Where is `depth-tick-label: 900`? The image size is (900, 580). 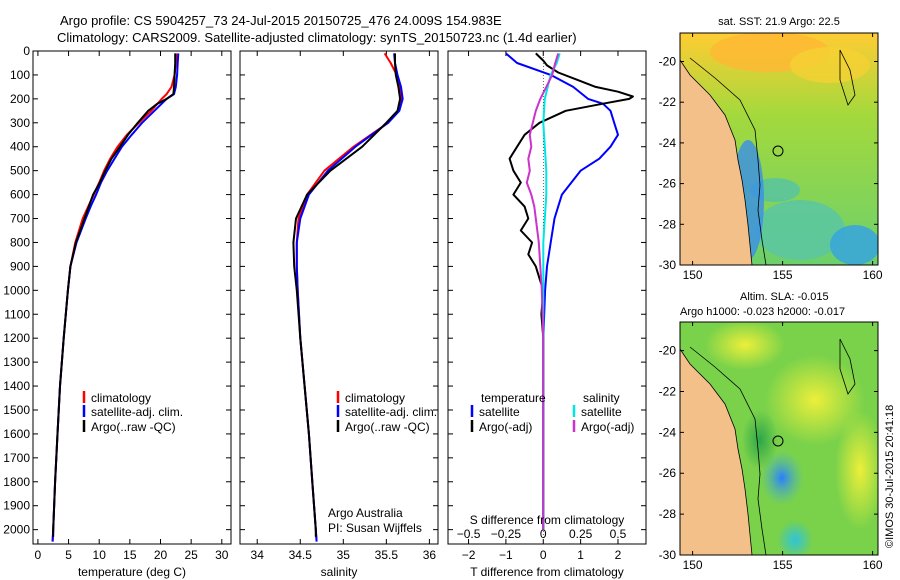 depth-tick-label: 900 is located at coordinates (20, 266).